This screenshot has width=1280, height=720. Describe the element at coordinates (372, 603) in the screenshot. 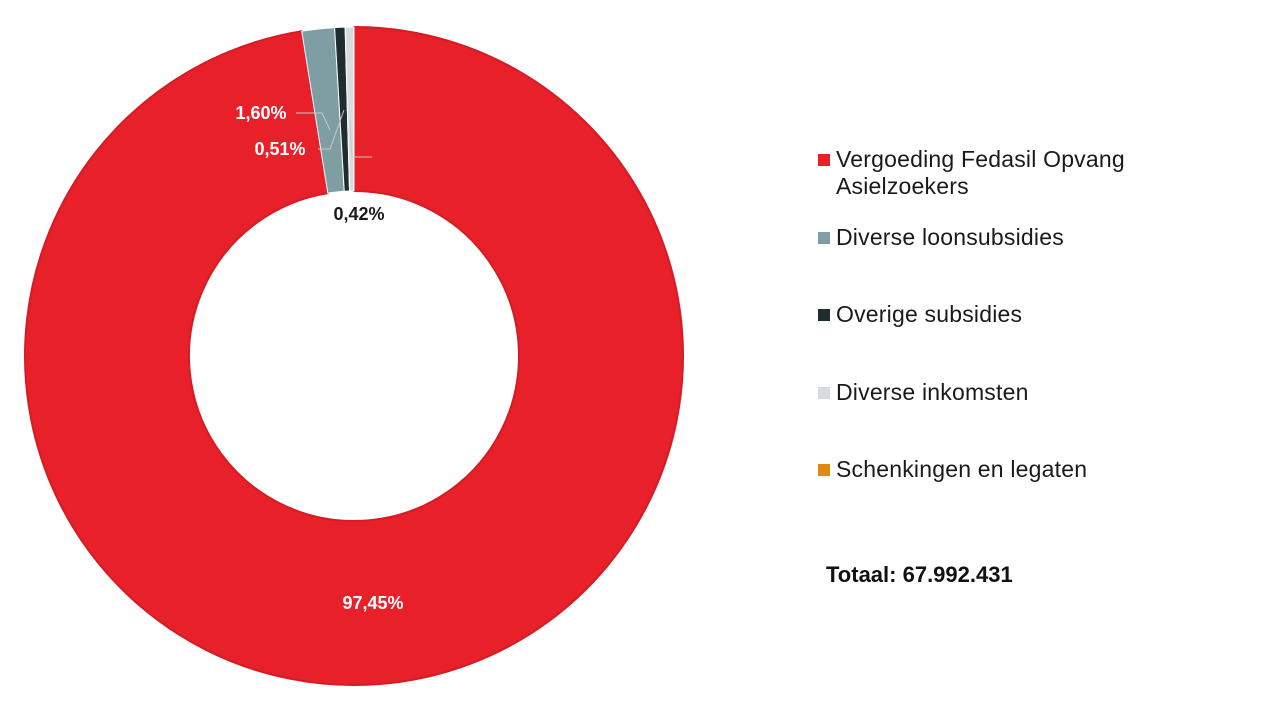

I see `data-label-0: 97,45%` at that location.